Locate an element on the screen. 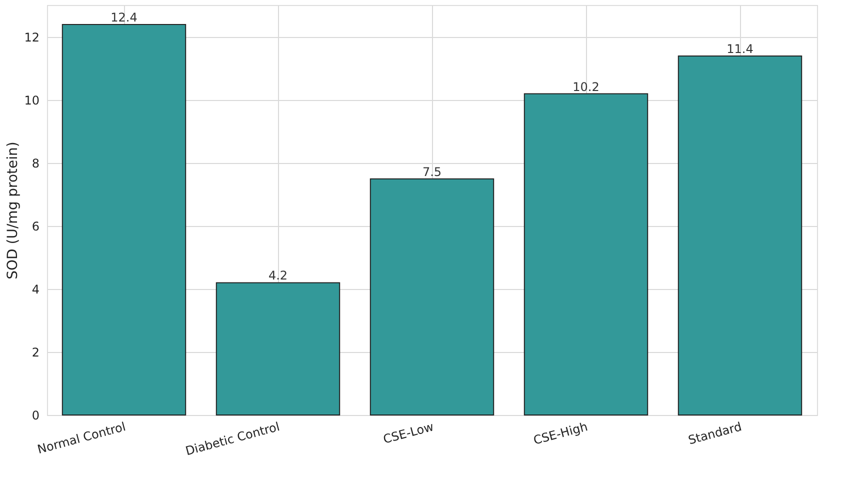 This screenshot has height=497, width=862. data-label: 4.2 is located at coordinates (278, 275).